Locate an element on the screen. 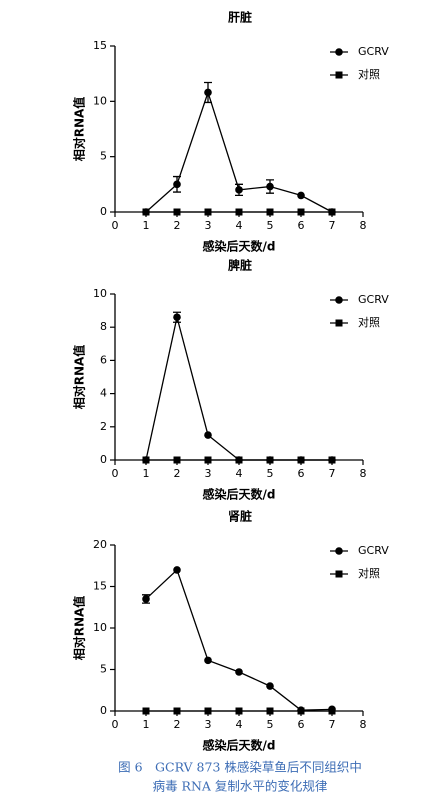  y-tick-label: 2 is located at coordinates (103, 426).